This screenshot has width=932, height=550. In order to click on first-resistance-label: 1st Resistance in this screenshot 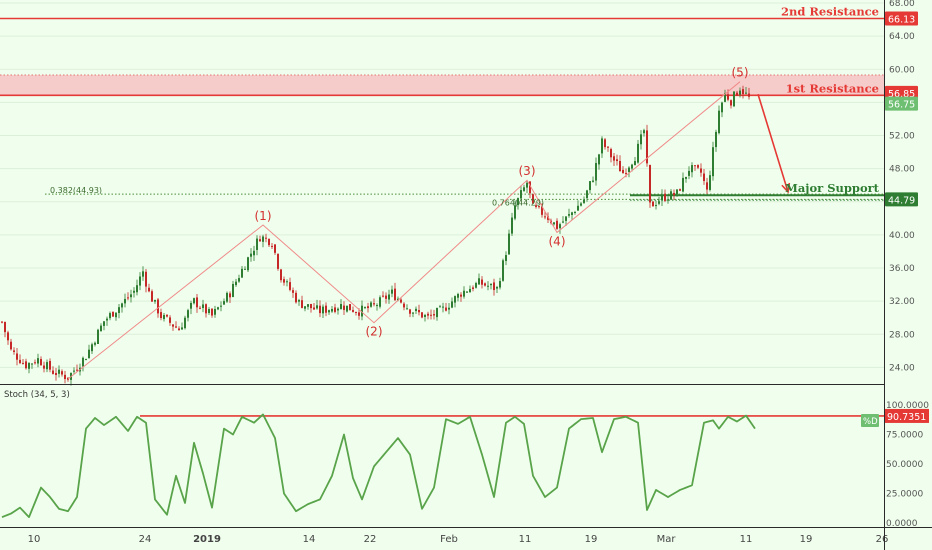, I will do `click(832, 88)`.